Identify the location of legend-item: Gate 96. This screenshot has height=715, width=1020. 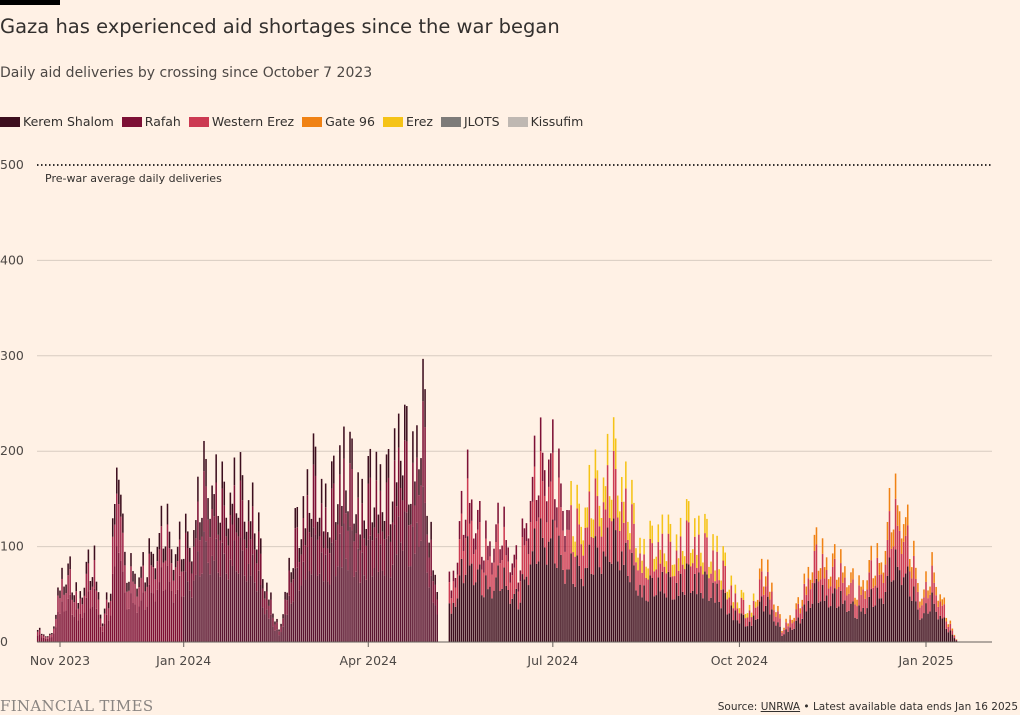
(338, 121).